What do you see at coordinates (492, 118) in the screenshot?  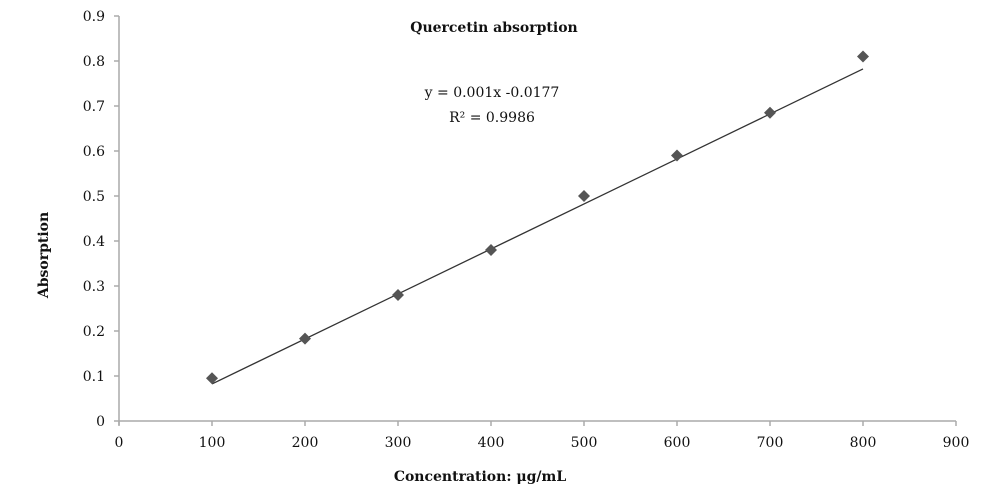 I see `r-squared: R² = 0.9986` at bounding box center [492, 118].